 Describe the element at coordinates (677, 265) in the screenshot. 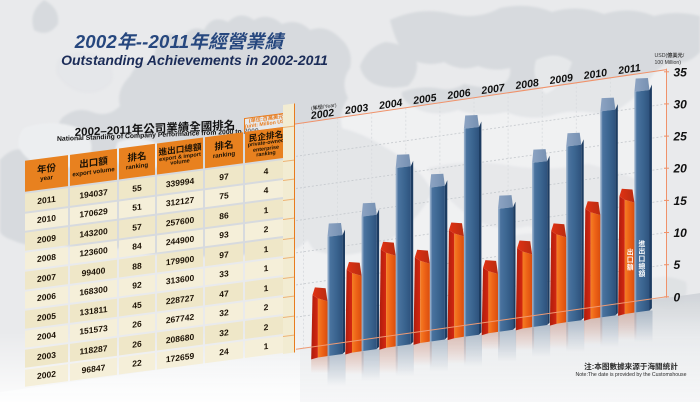

I see `svg-text: 5` at that location.